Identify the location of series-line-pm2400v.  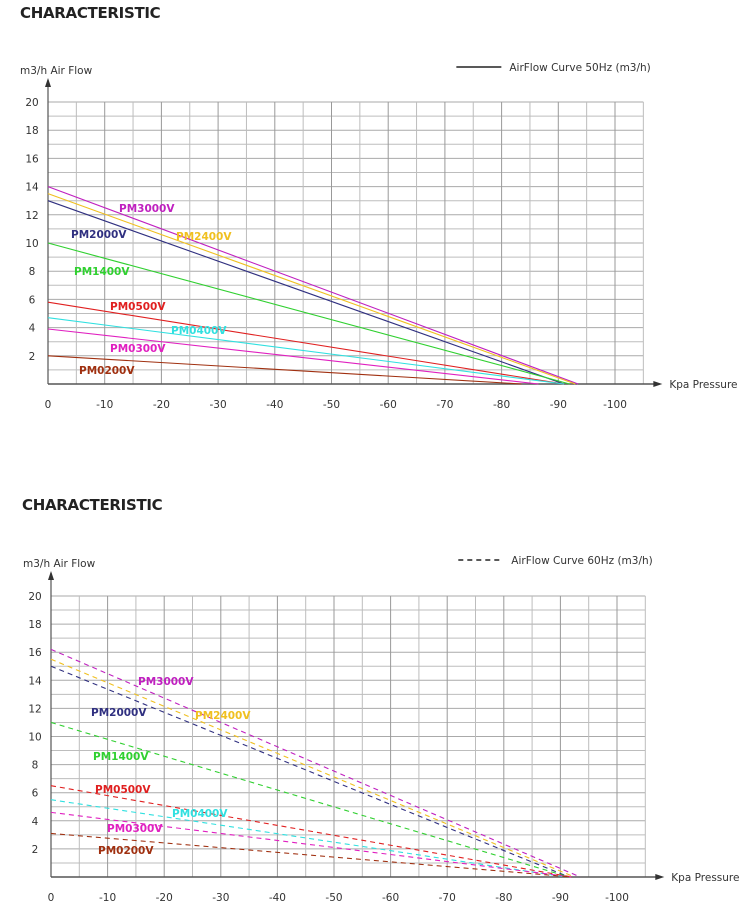
(311, 289).